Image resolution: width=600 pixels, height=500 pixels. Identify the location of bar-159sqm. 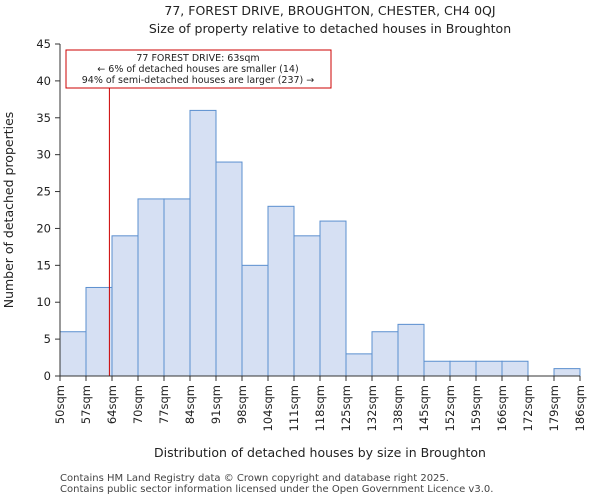
(489, 368).